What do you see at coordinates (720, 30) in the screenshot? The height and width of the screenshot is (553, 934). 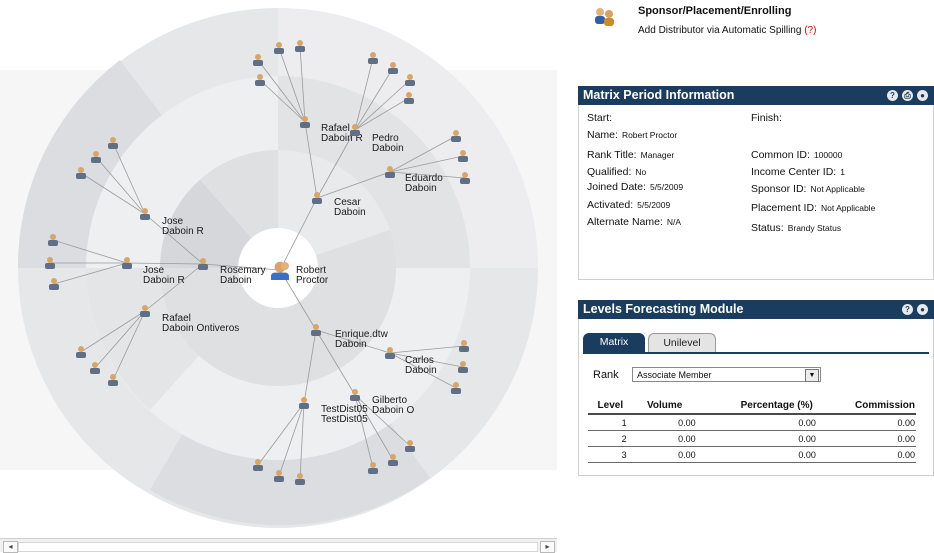 I see `add-distributor-link: Add Distributor via Automatic Spilling` at bounding box center [720, 30].